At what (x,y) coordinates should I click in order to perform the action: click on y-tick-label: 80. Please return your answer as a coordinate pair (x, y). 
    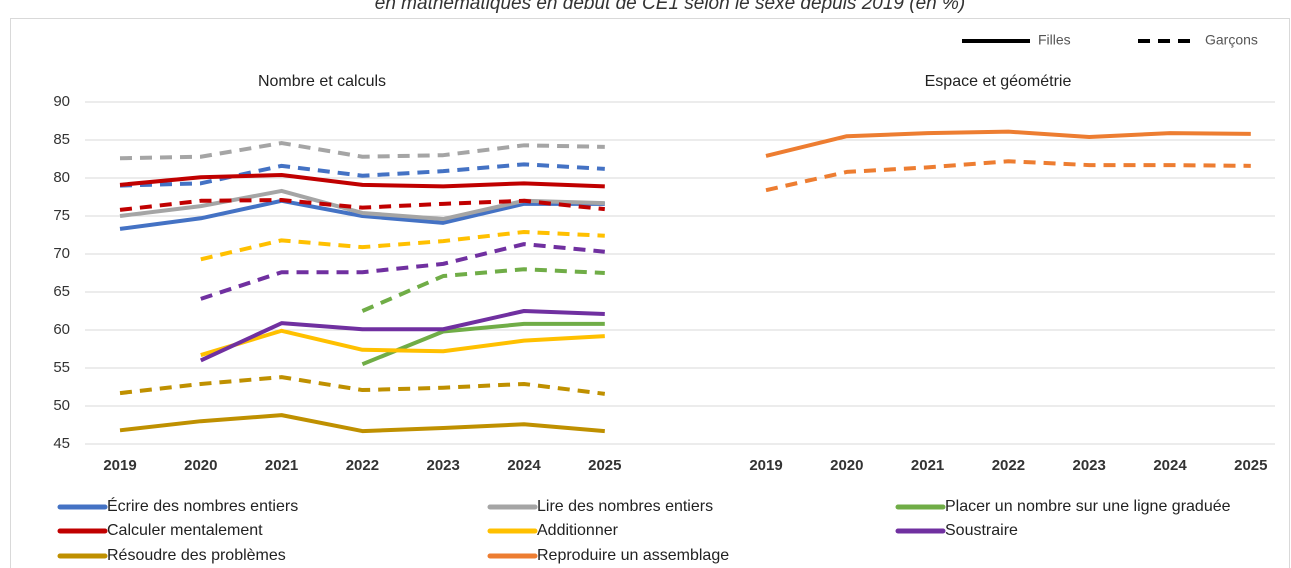
    Looking at the image, I should click on (61, 177).